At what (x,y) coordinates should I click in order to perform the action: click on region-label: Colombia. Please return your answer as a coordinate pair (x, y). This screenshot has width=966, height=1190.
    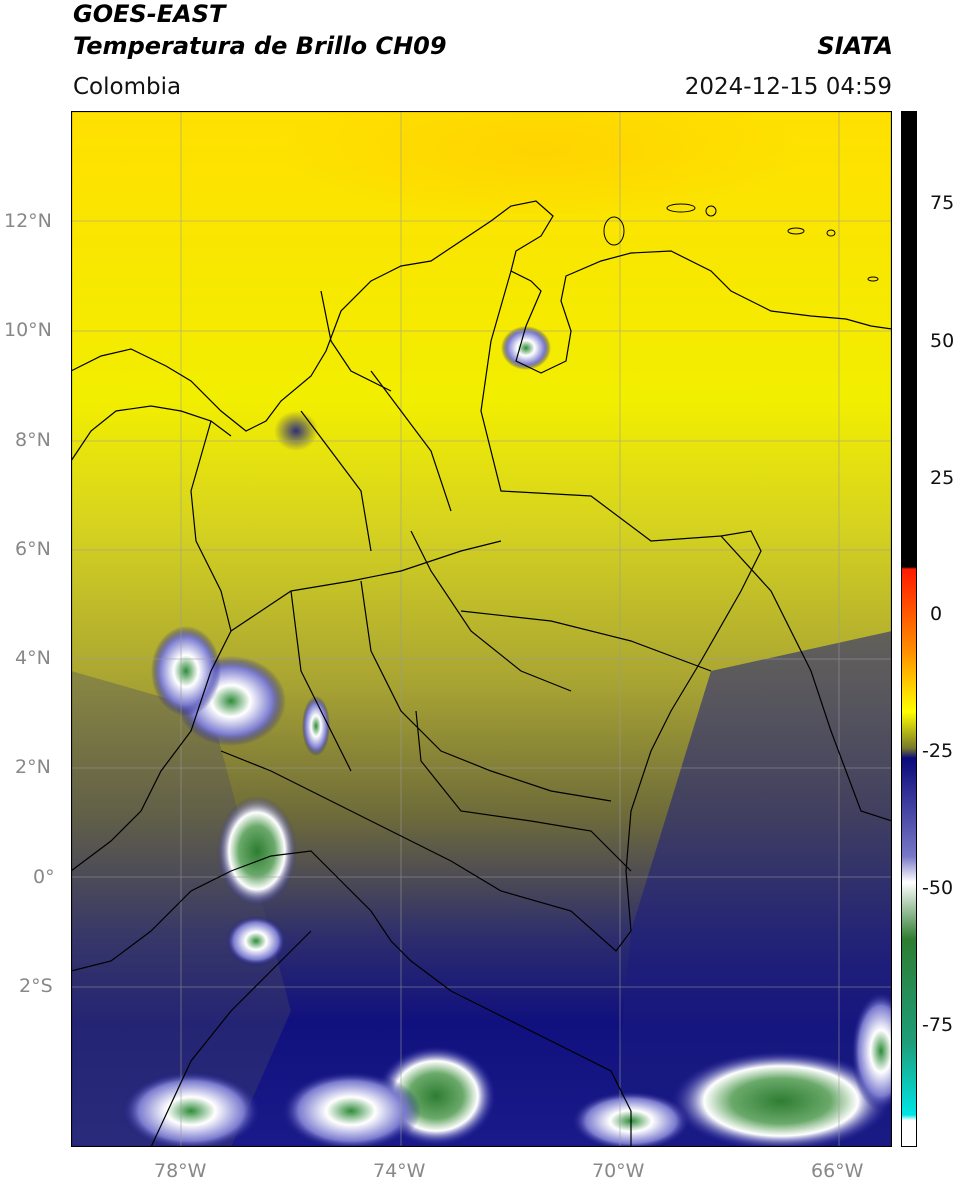
    Looking at the image, I should click on (127, 87).